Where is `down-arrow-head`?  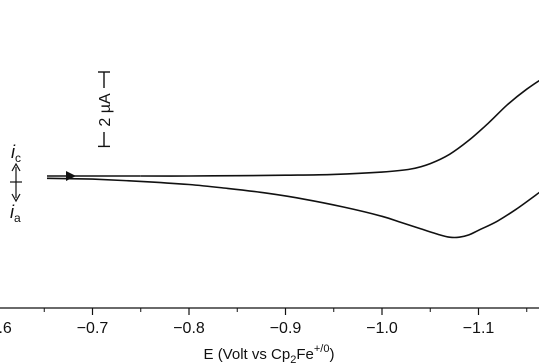 down-arrow-head is located at coordinates (16, 198).